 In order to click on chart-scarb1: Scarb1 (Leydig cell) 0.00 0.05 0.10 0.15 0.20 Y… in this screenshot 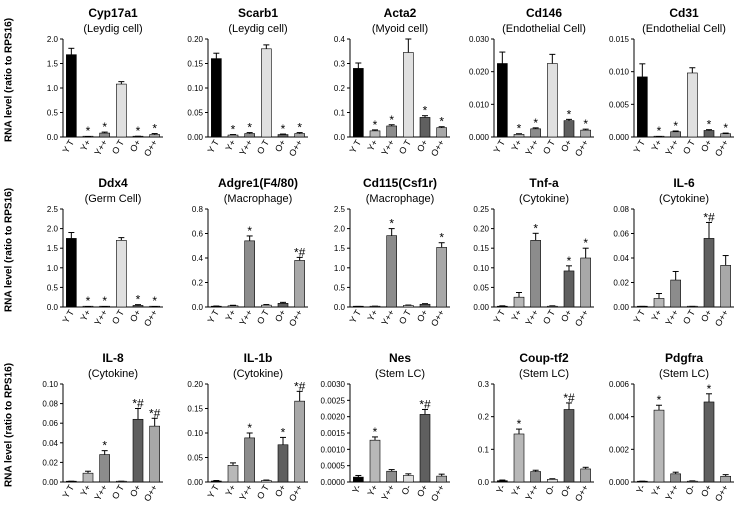, I will do `click(247, 82)`.